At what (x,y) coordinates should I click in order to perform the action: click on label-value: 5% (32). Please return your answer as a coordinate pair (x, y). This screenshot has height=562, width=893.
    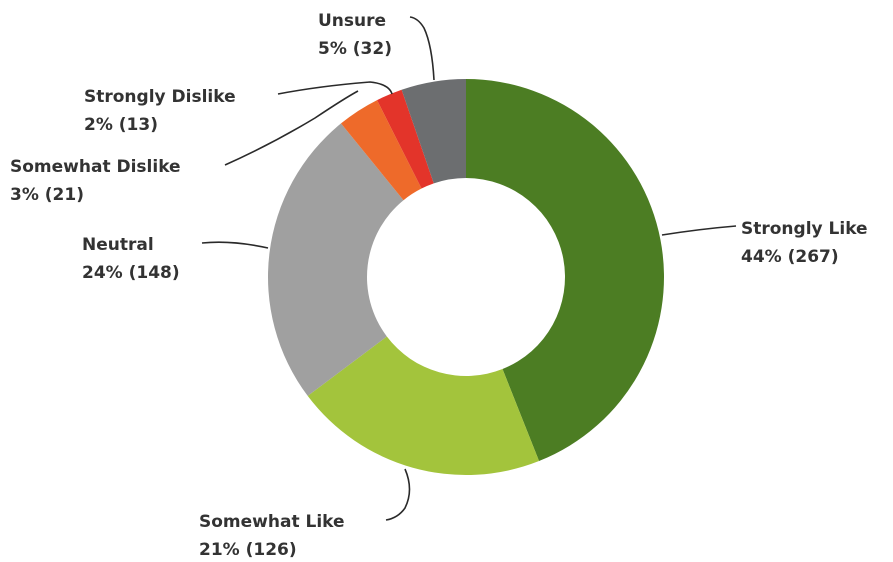
    Looking at the image, I should click on (355, 49).